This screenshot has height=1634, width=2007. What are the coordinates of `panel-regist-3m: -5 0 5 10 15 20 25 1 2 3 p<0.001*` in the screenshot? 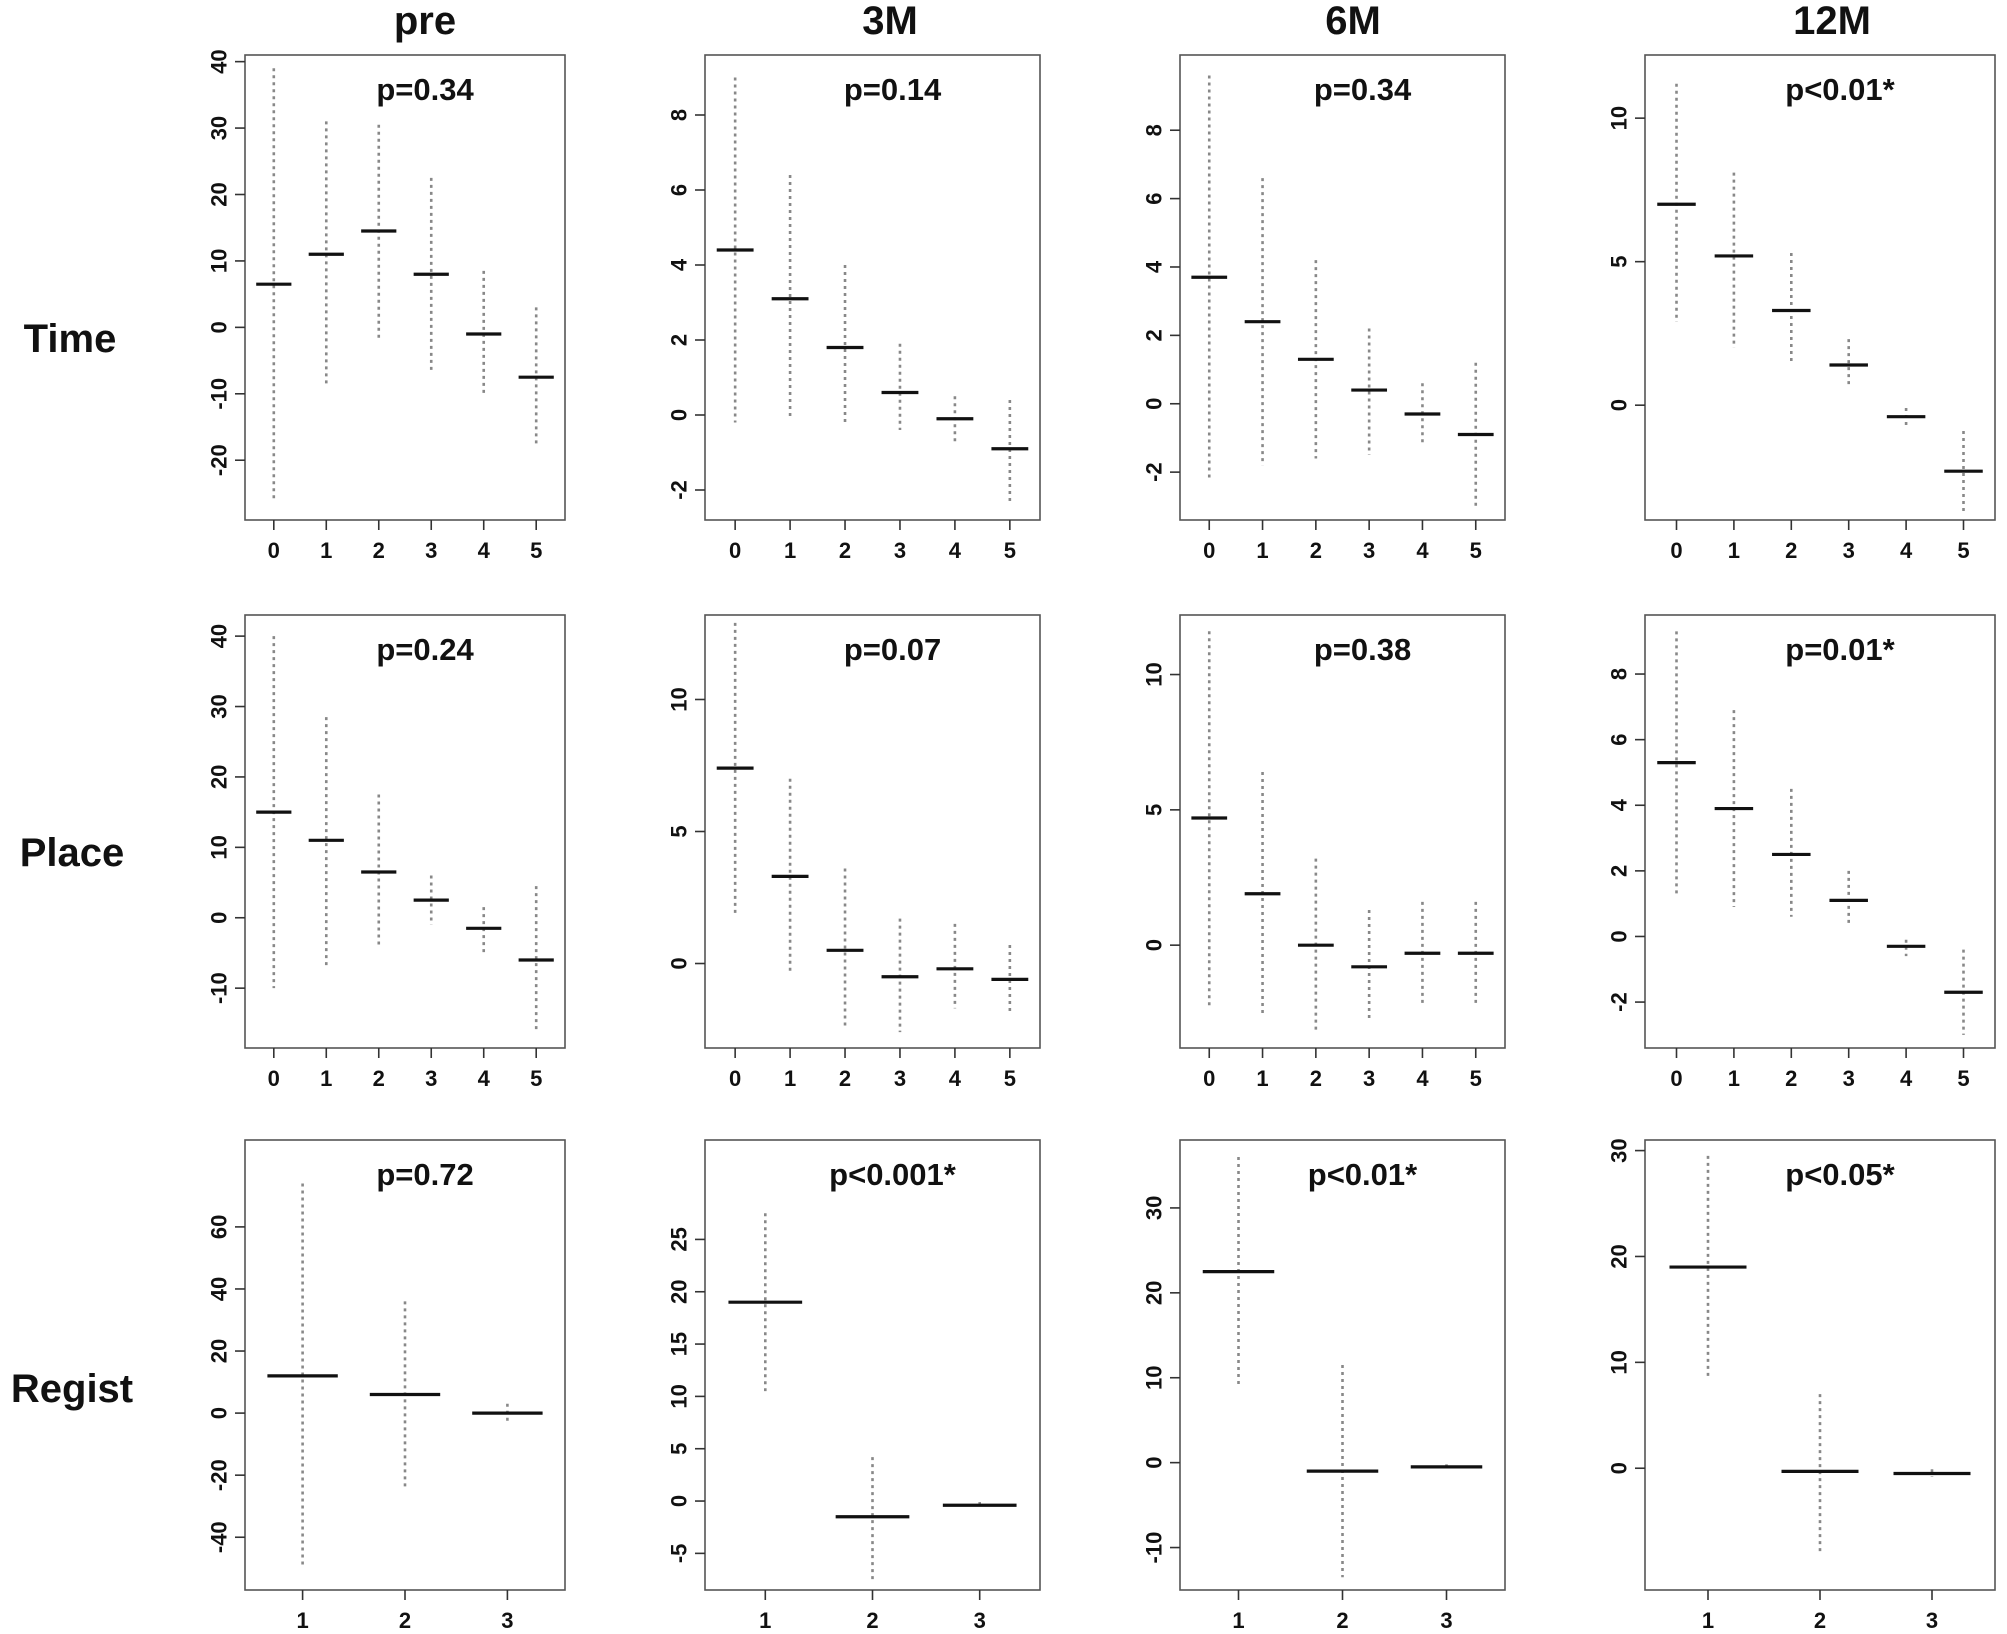 It's located at (854, 1386).